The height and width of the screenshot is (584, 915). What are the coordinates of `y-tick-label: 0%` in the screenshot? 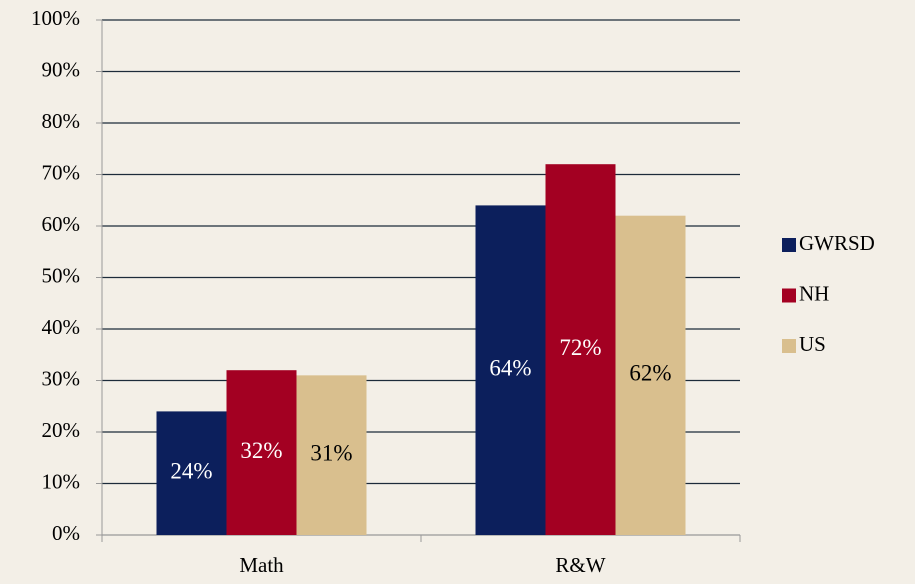 It's located at (66, 533).